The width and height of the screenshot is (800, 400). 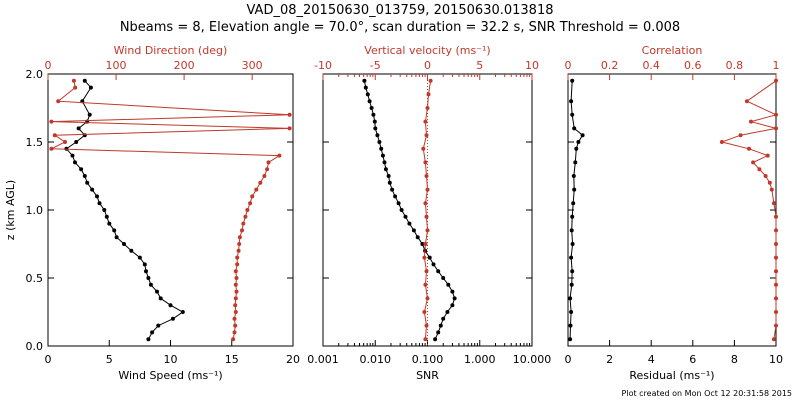 What do you see at coordinates (252, 65) in the screenshot?
I see `x-tick-label-top: 300` at bounding box center [252, 65].